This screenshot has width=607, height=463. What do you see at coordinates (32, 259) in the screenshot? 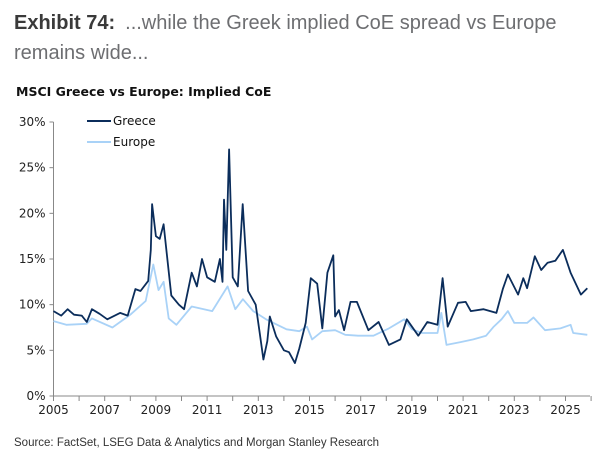
I see `y-tick-label: 15%` at bounding box center [32, 259].